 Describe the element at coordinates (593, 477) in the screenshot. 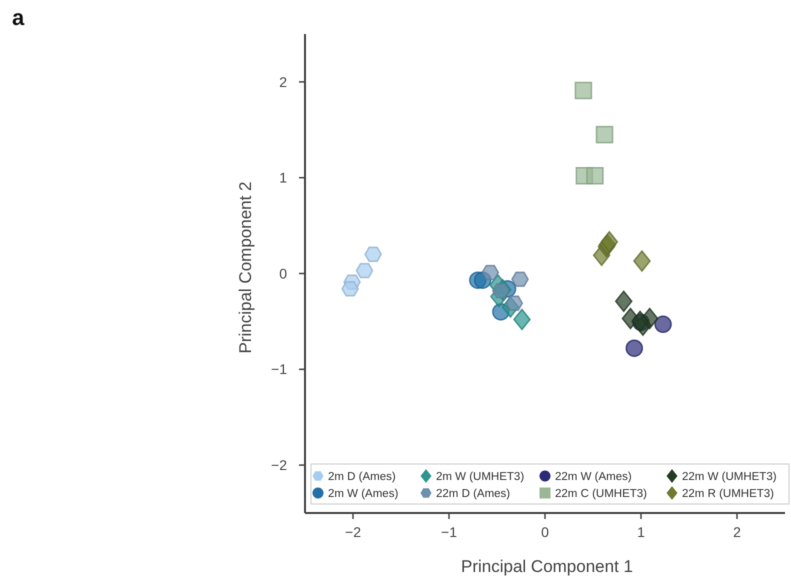

I see `legend-label: 22m W (Ames)` at that location.